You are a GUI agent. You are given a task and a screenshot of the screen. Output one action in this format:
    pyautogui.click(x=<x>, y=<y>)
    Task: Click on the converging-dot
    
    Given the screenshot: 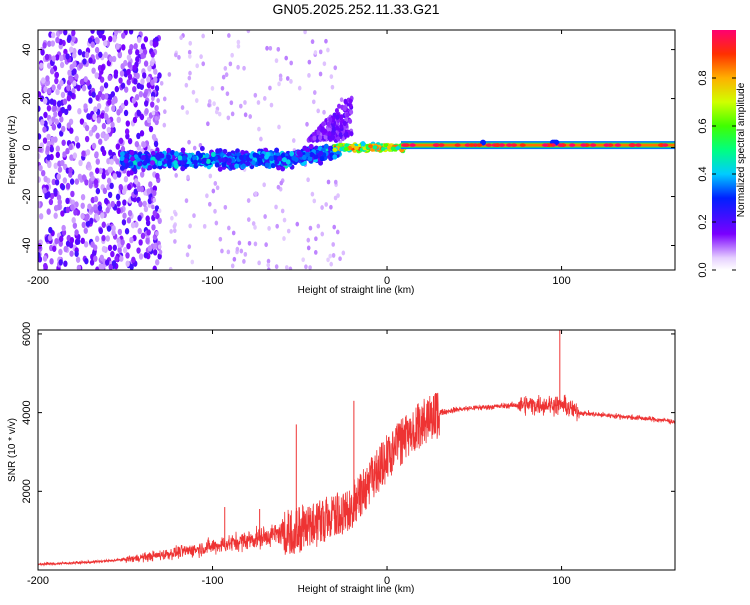 What is the action you would take?
    pyautogui.click(x=393, y=148)
    